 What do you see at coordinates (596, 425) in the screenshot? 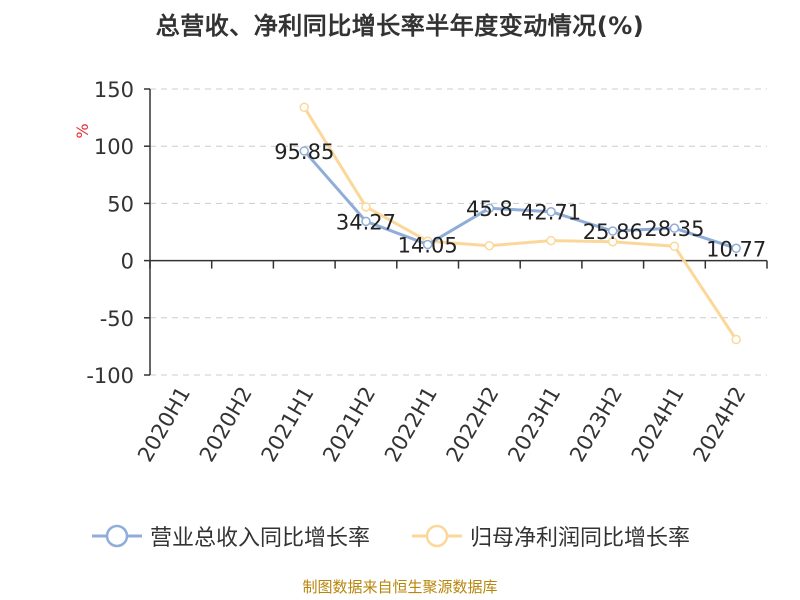
I see `x-tick-label: 2023H2` at bounding box center [596, 425].